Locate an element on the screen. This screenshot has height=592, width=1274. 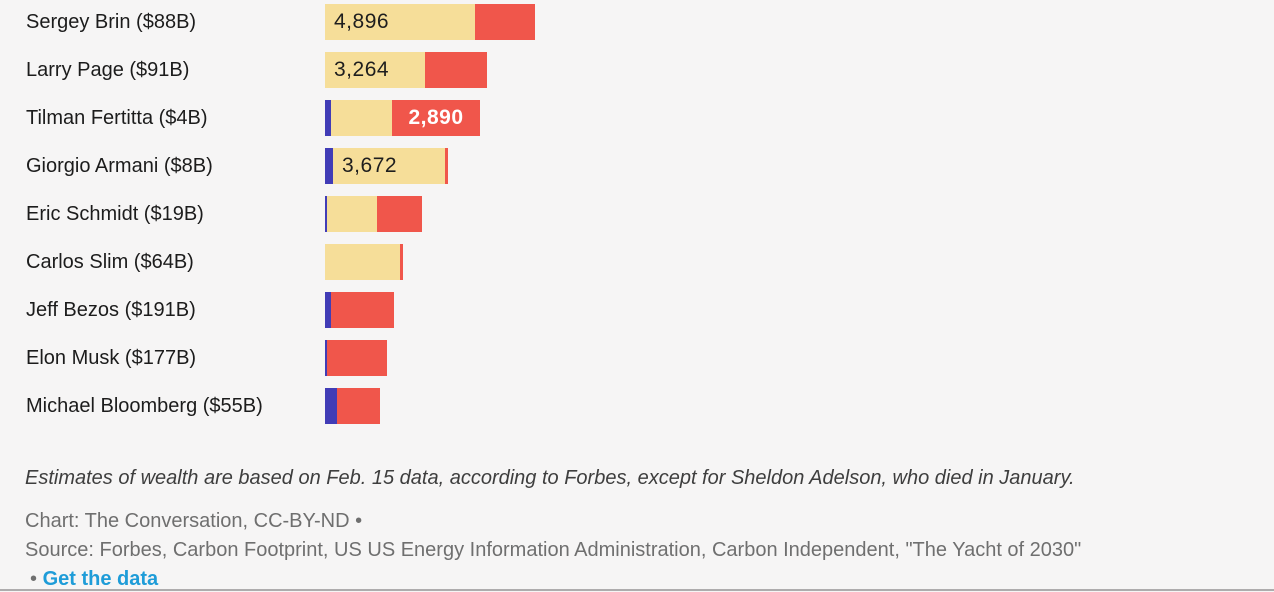
bar: 4,896 is located at coordinates (430, 22).